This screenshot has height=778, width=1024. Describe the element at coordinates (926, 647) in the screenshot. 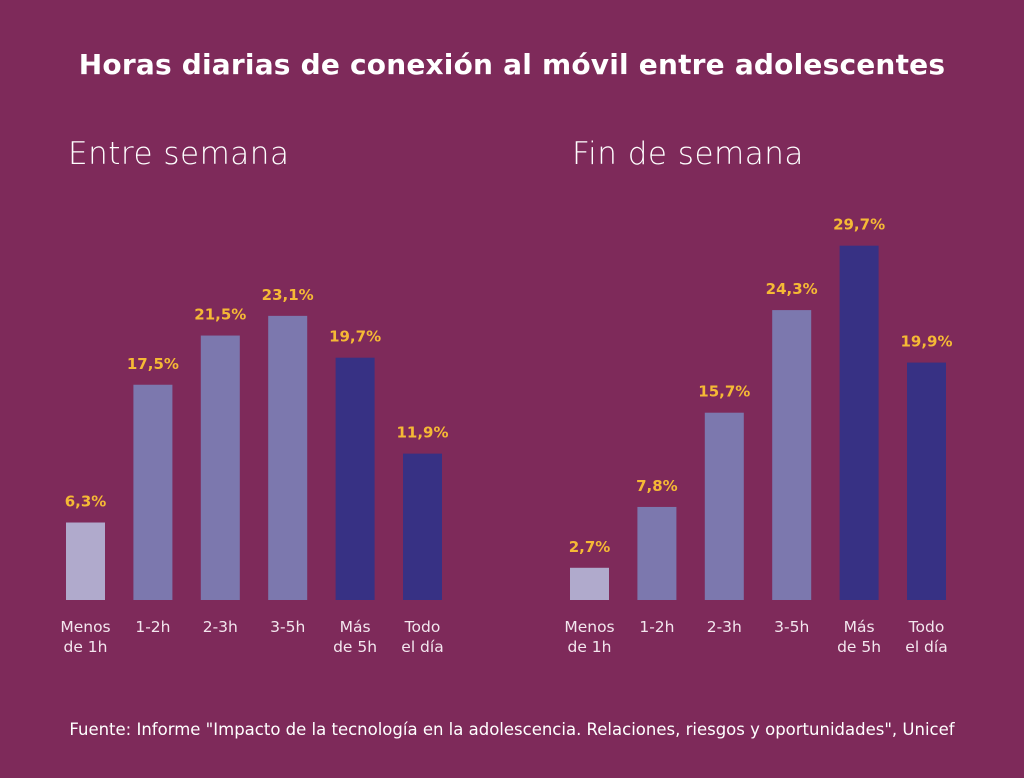

I see `tick-label-weekend-5: el día` at that location.